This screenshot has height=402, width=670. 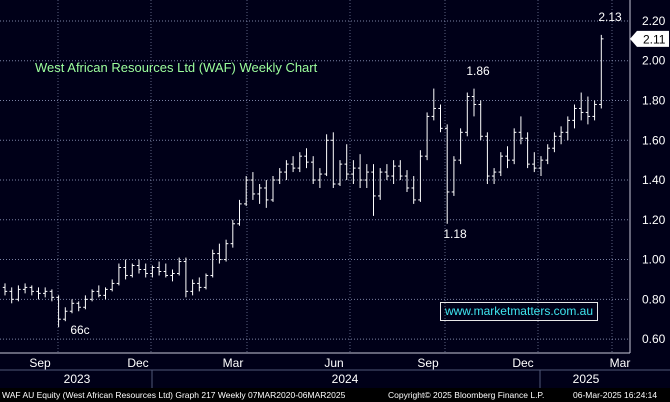 What do you see at coordinates (455, 234) in the screenshot?
I see `price-annotation: 1.18` at bounding box center [455, 234].